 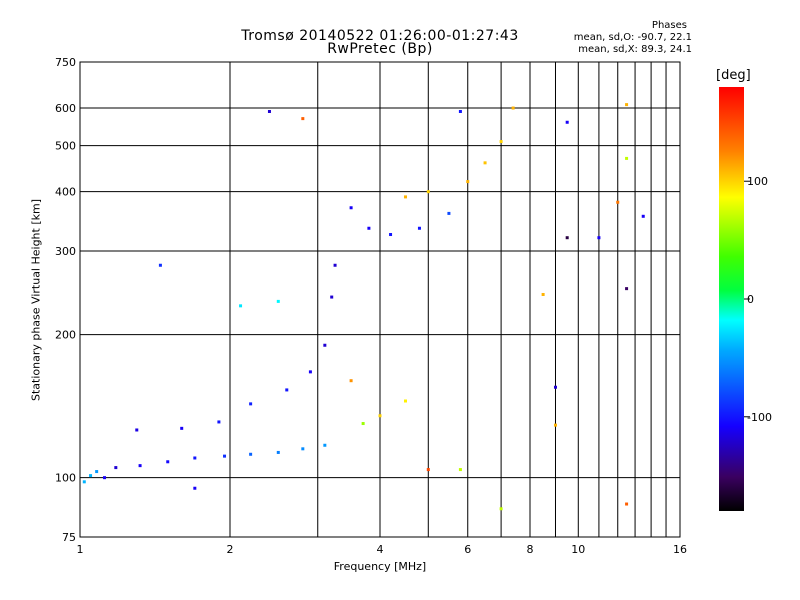 What do you see at coordinates (467, 549) in the screenshot?
I see `x-tick-label: 6` at bounding box center [467, 549].